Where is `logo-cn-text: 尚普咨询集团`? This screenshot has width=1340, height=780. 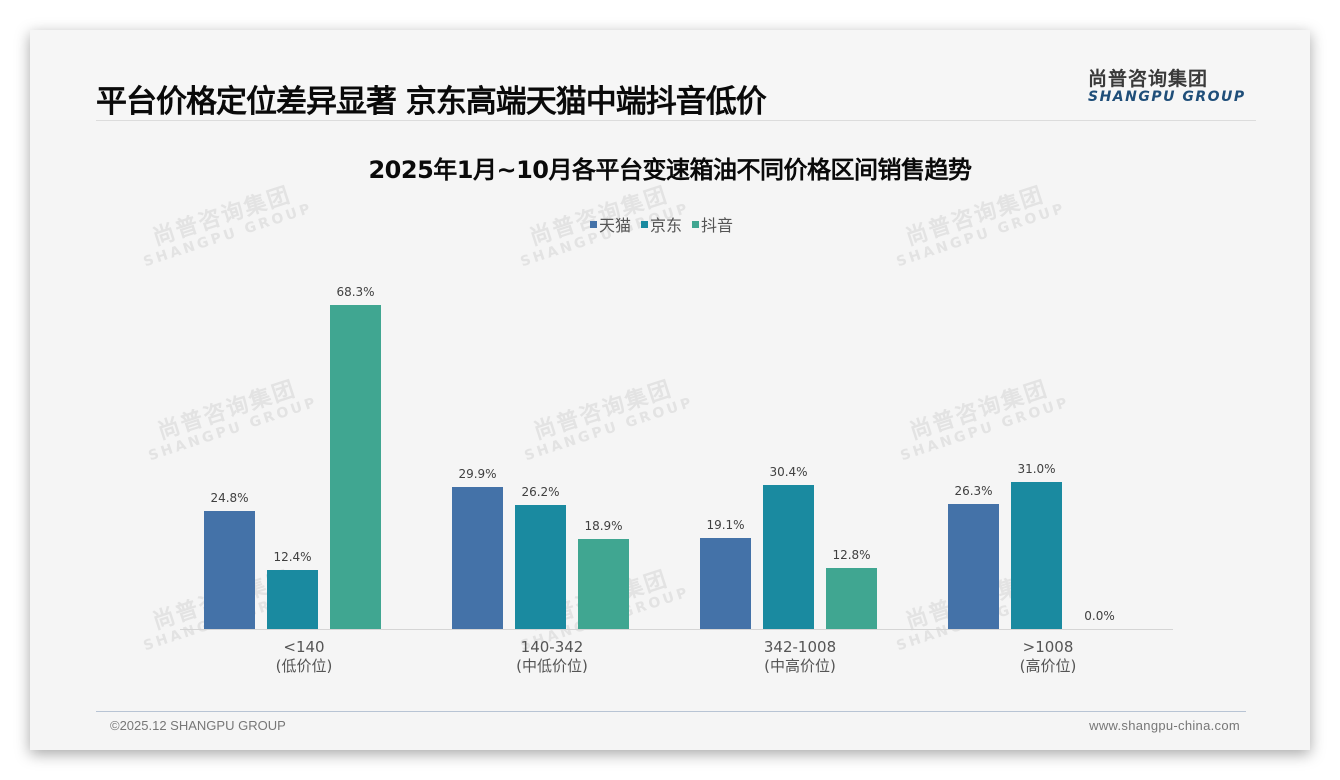 logo-cn-text: 尚普咨询集团 is located at coordinates (1148, 79).